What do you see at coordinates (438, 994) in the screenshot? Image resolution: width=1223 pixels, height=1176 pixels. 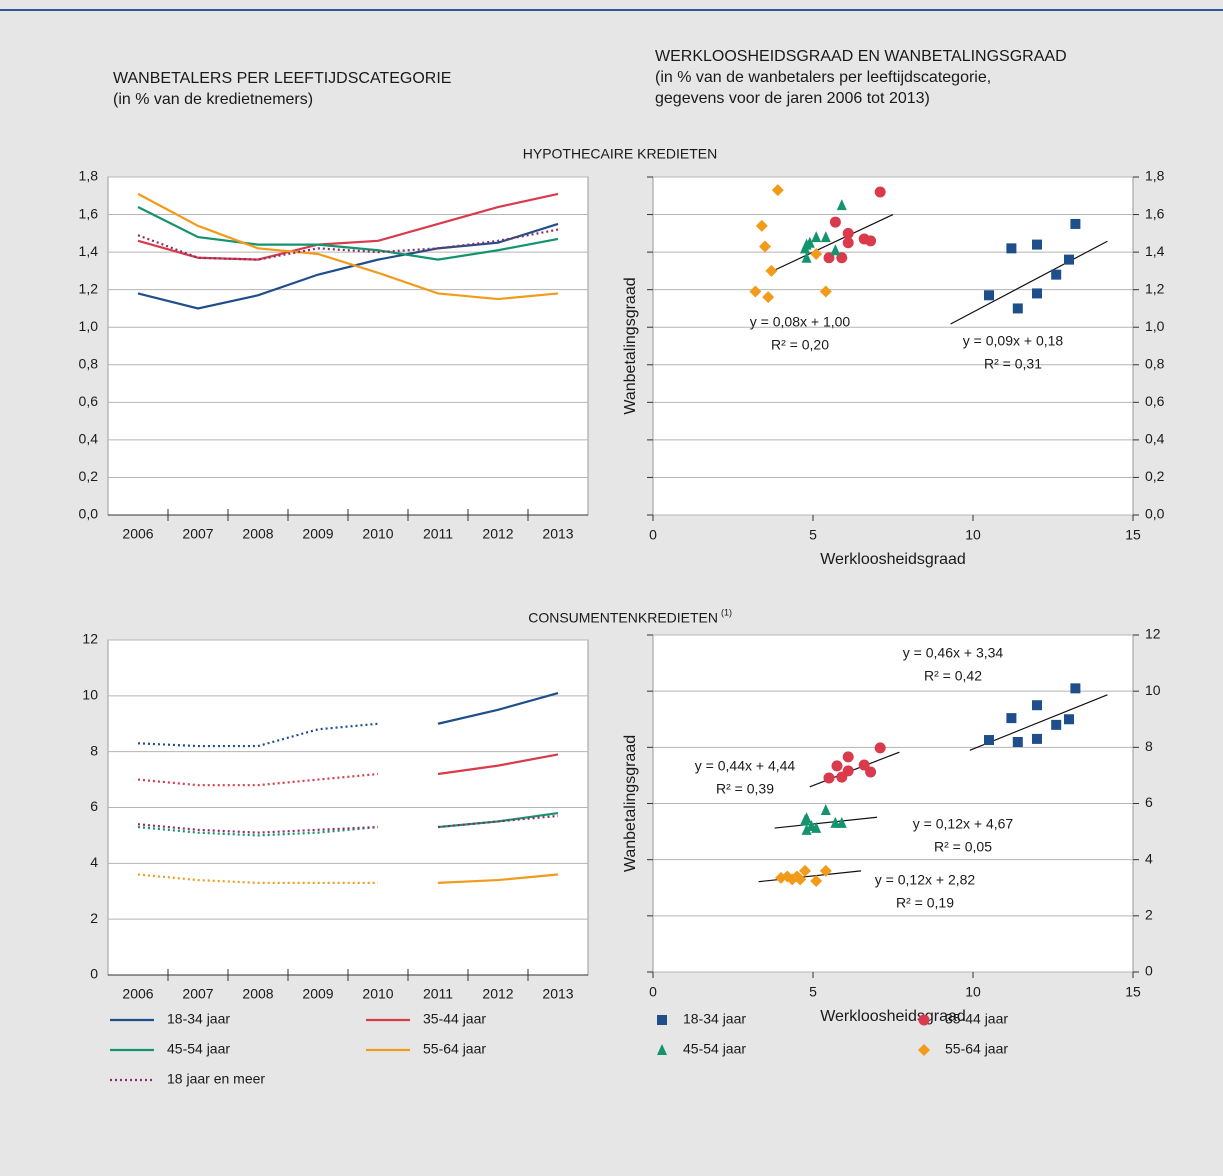 I see `x-tick-label: 2011` at bounding box center [438, 994].